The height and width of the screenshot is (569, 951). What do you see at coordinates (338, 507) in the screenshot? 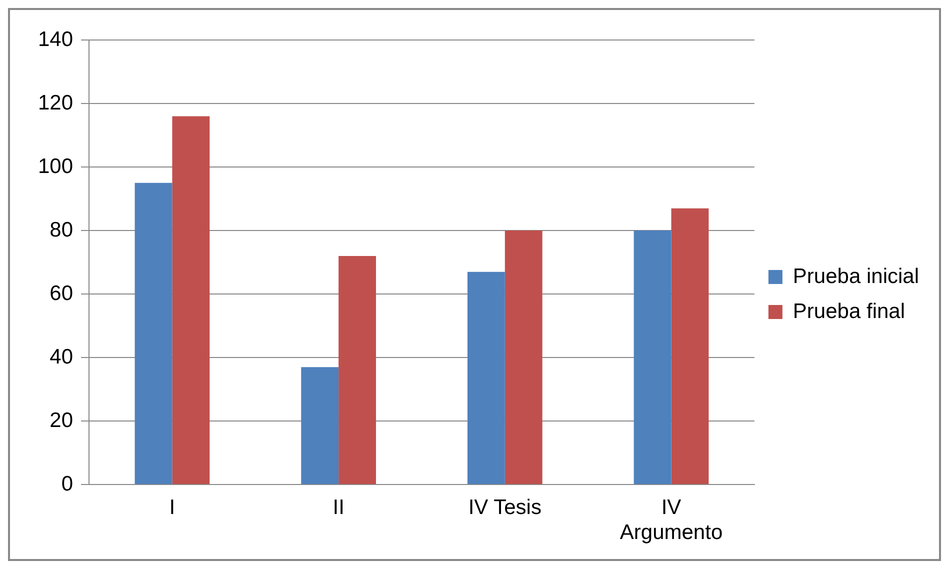
I see `x-tick-label: II` at bounding box center [338, 507].